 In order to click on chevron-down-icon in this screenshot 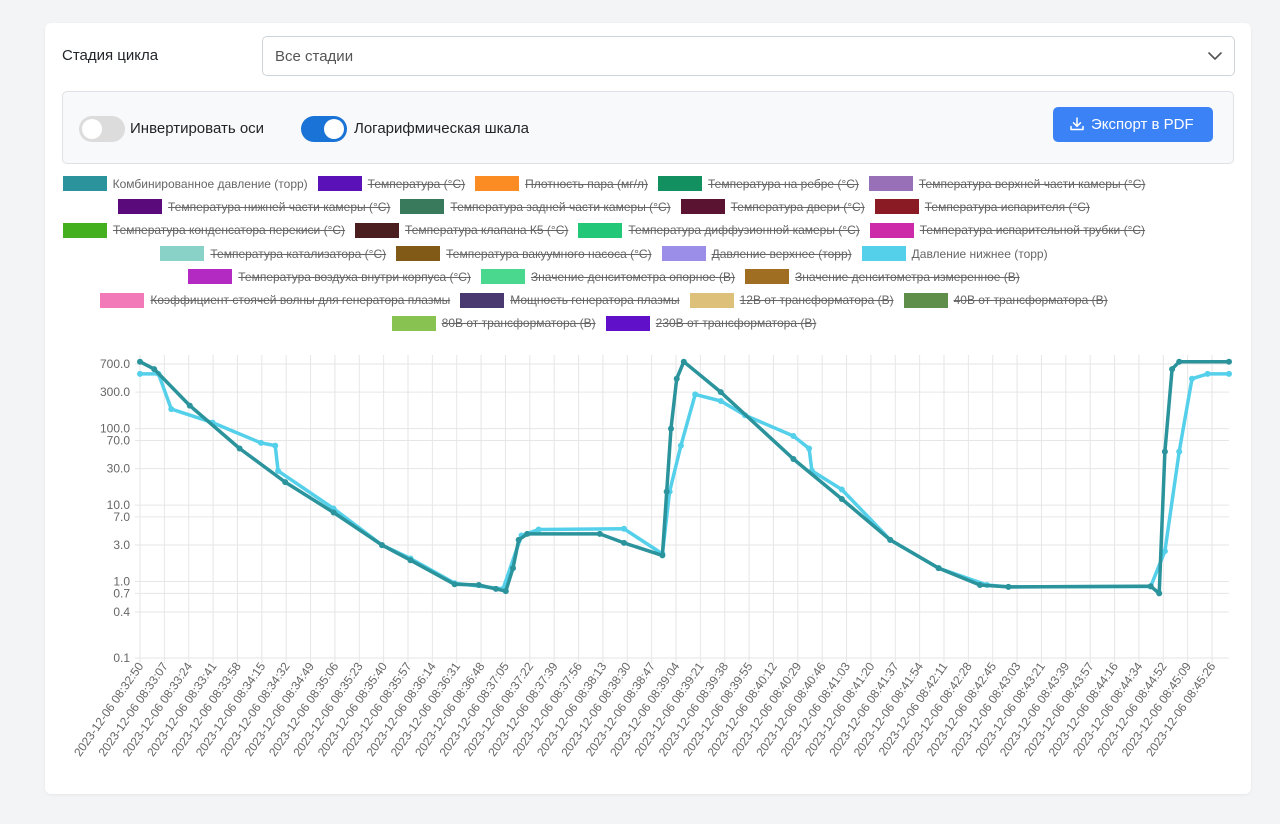, I will do `click(1215, 56)`.